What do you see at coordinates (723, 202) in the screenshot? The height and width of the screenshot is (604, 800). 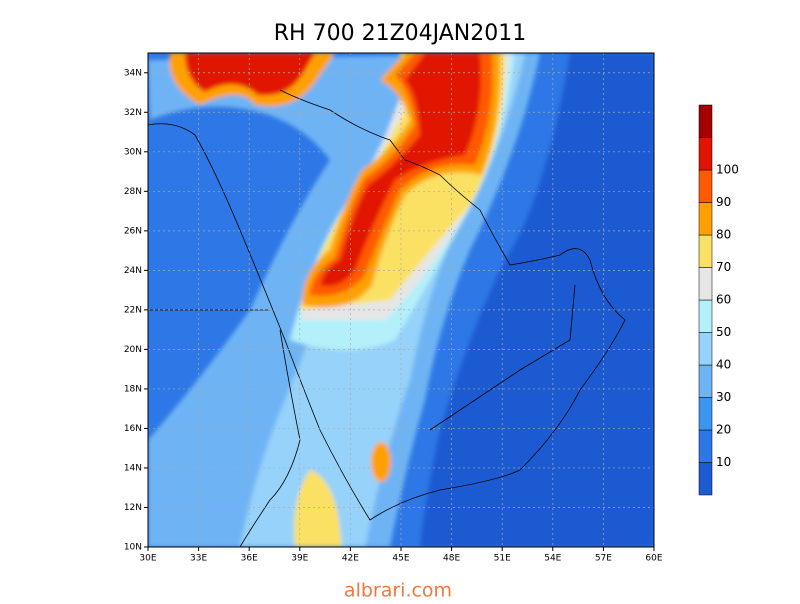 I see `colorbar-label: 90` at bounding box center [723, 202].